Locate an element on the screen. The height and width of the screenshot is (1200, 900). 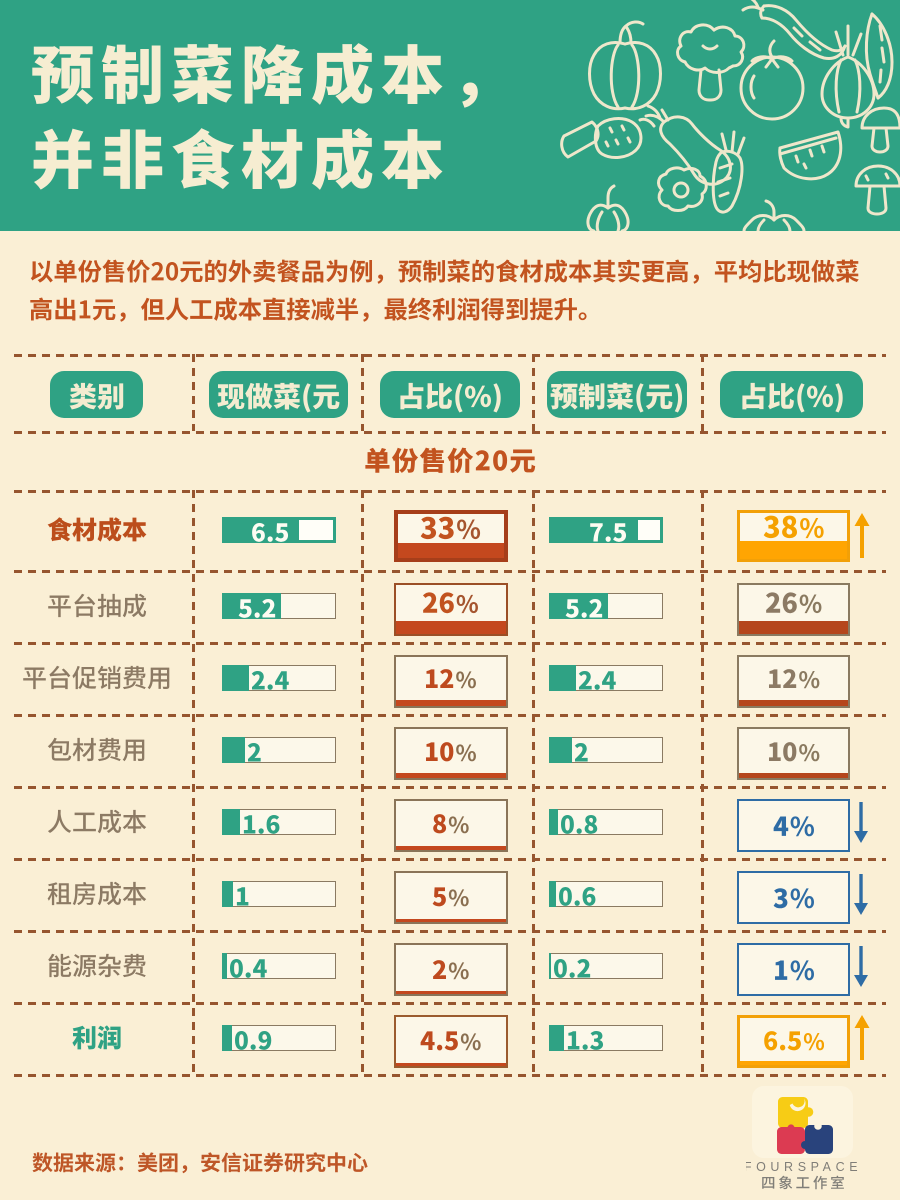
svg-text: FOURSPACE is located at coordinates (803, 1167).